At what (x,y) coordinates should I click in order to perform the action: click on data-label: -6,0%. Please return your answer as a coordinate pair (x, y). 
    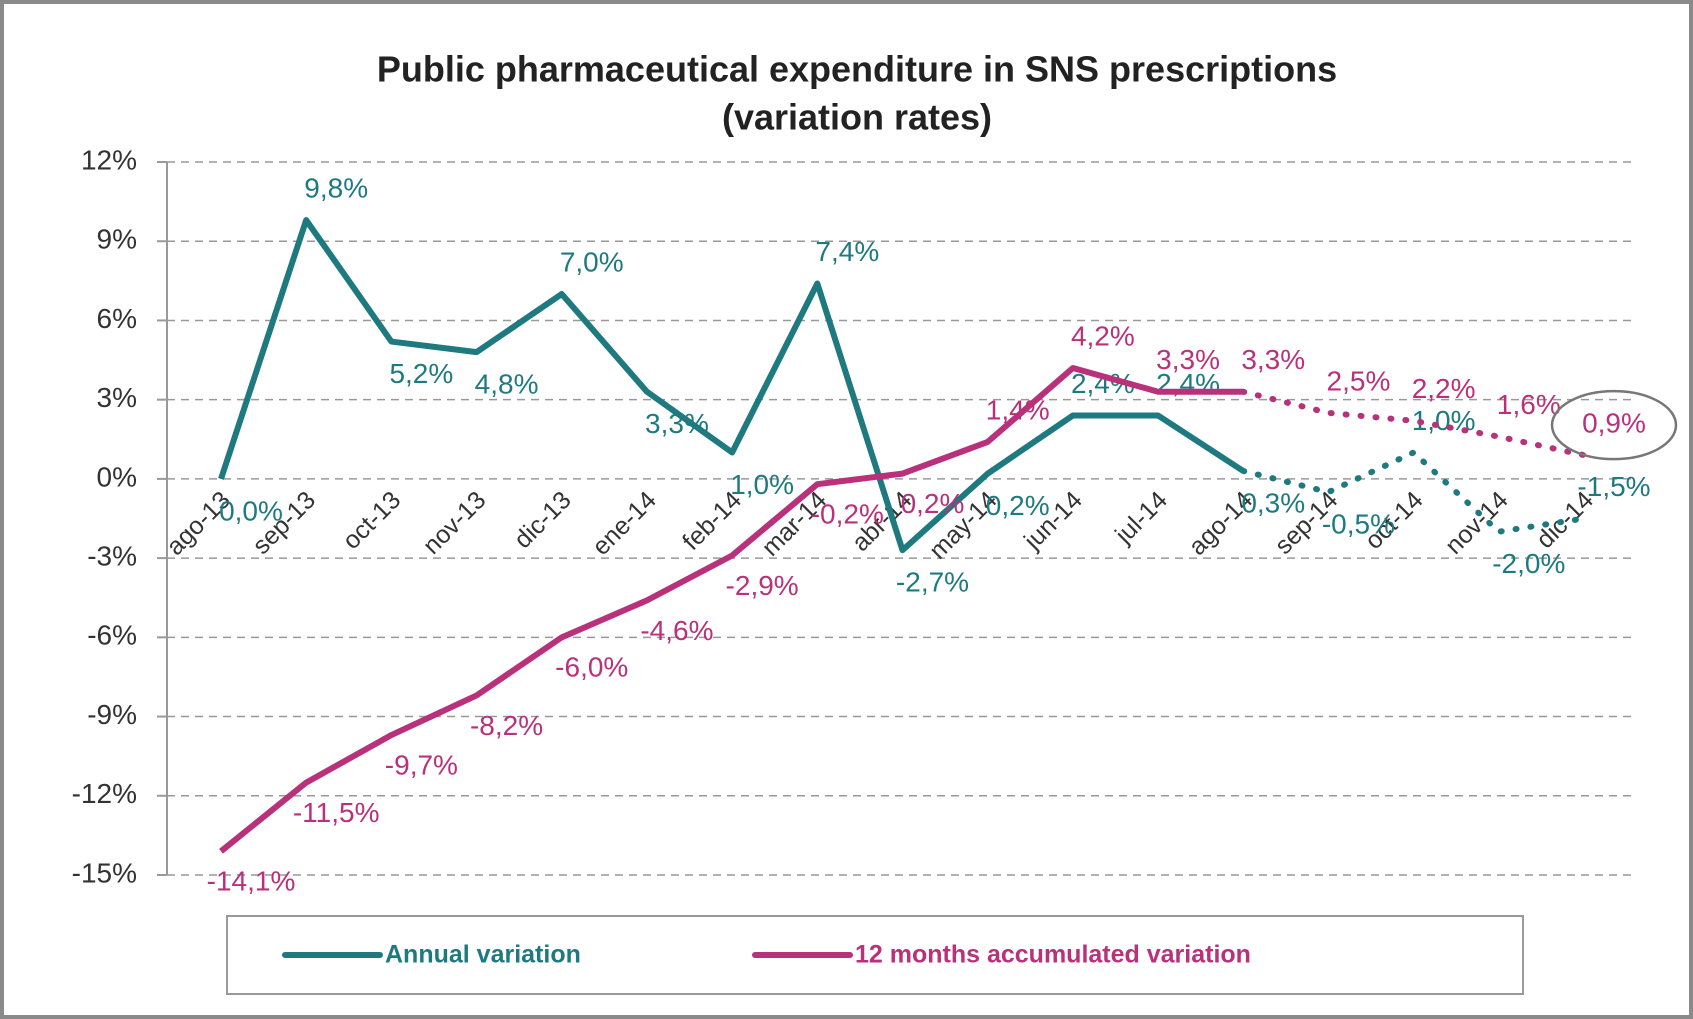
    Looking at the image, I should click on (591, 667).